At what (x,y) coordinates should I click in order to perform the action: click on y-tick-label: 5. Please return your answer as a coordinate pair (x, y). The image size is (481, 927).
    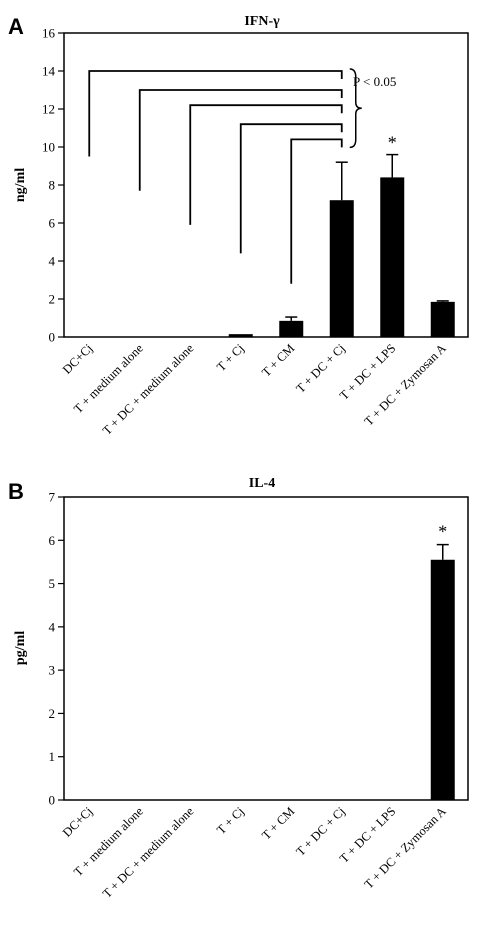
    Looking at the image, I should click on (52, 583).